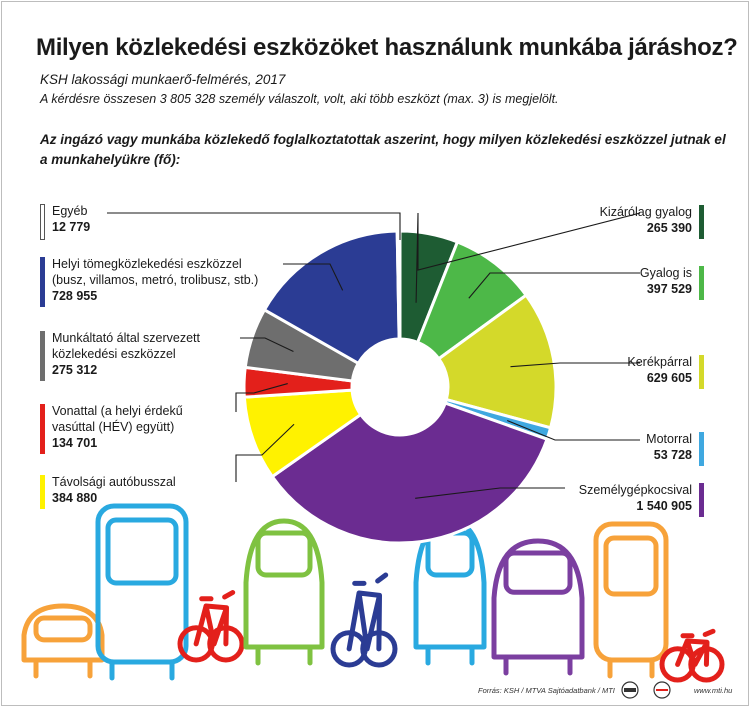  Describe the element at coordinates (701, 283) in the screenshot. I see `legend-color-gyalog-is` at that location.